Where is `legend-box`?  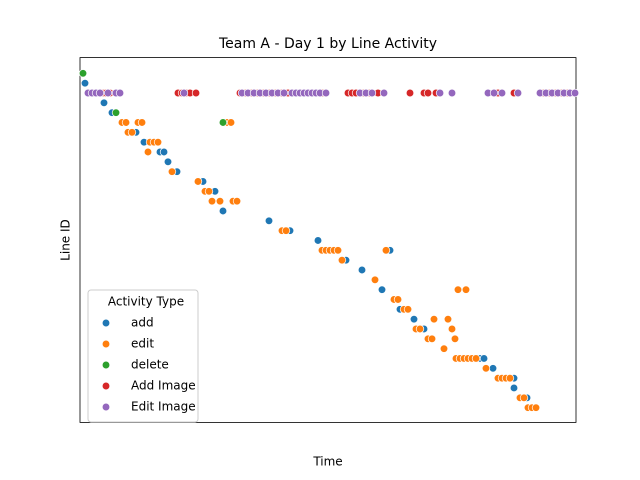
legend-box is located at coordinates (143, 356).